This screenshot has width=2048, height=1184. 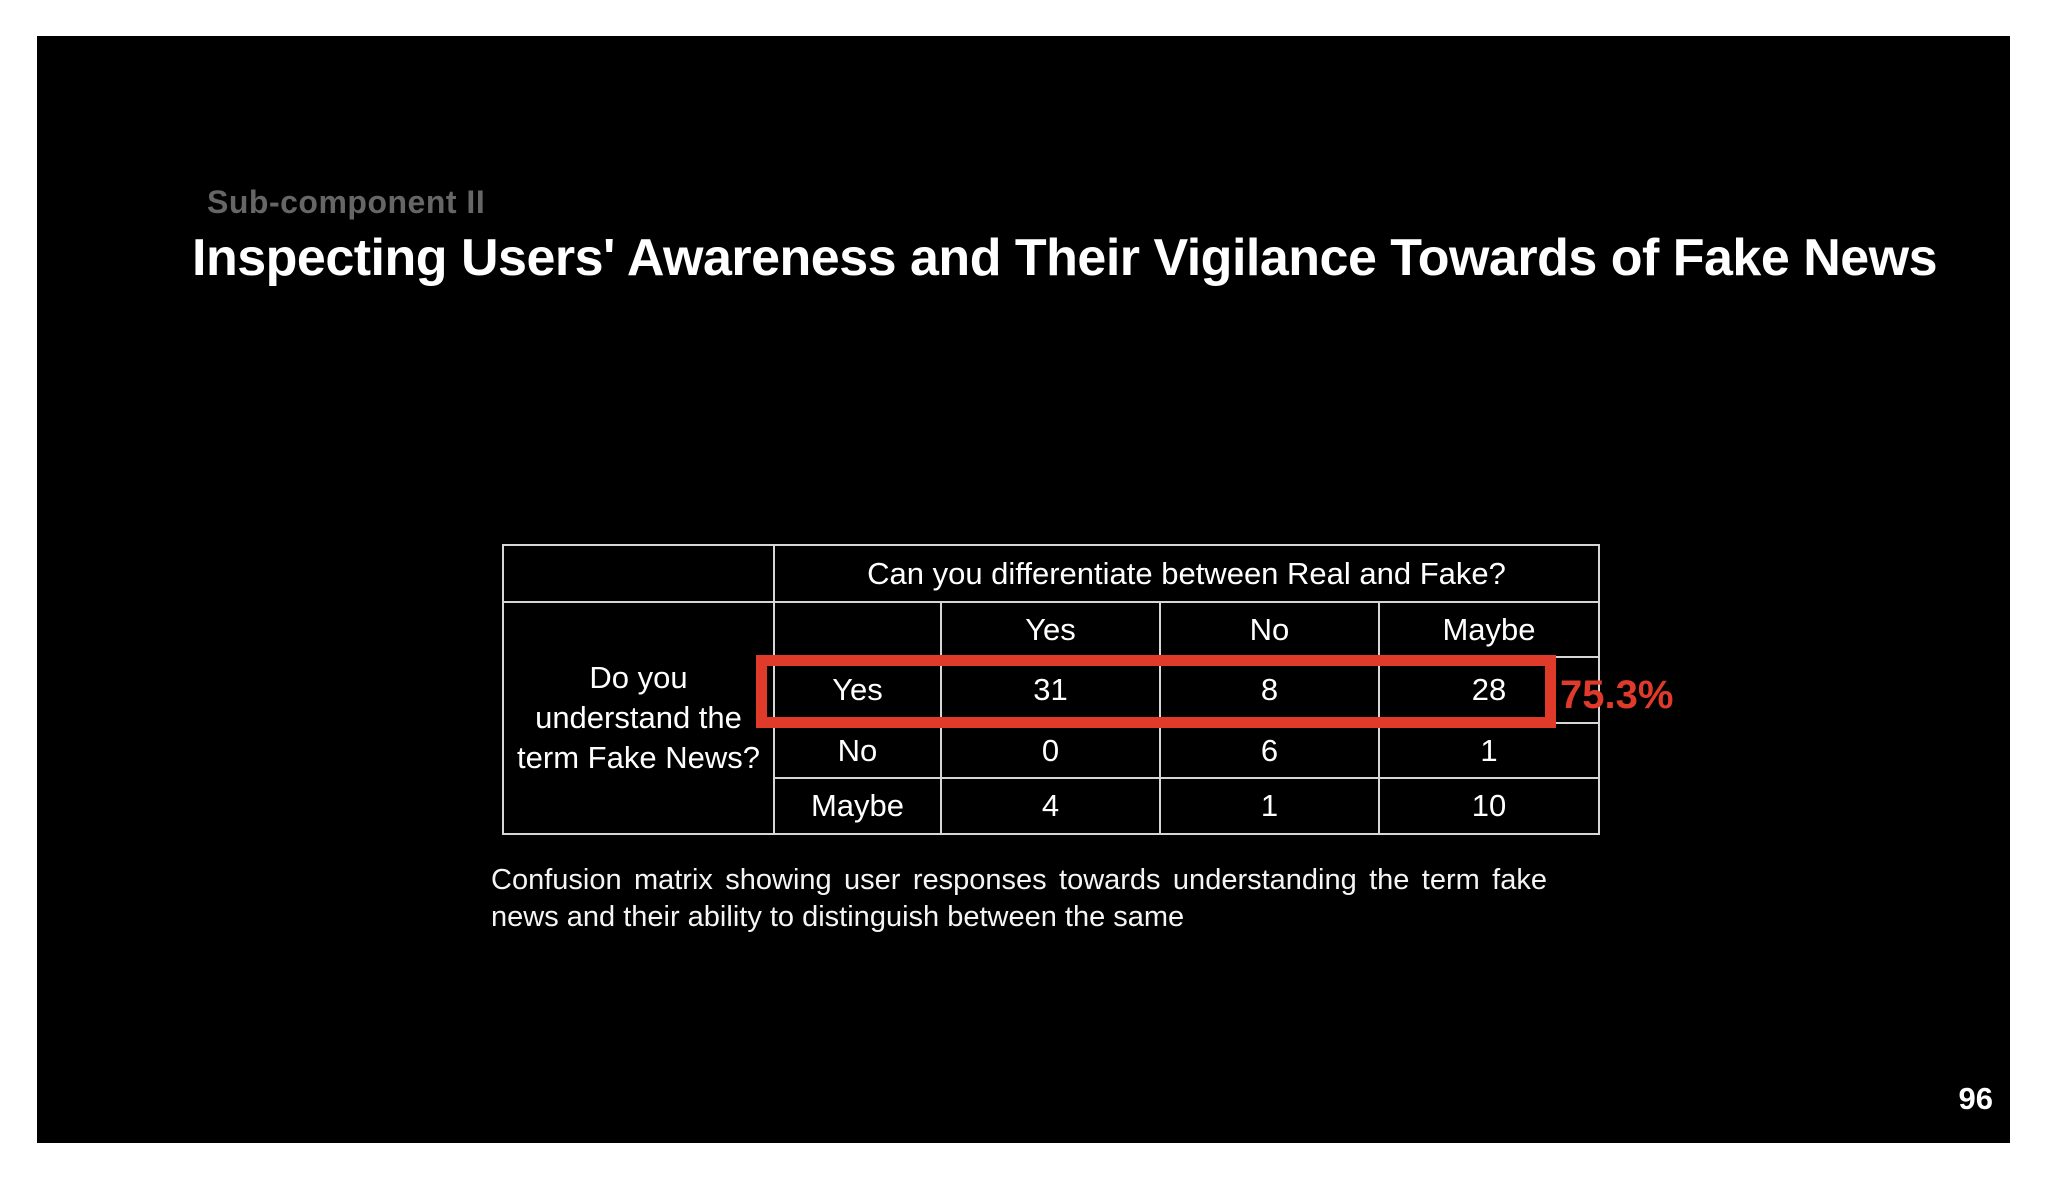 I want to click on highlight-percent-label: 75.3%, so click(x=1617, y=695).